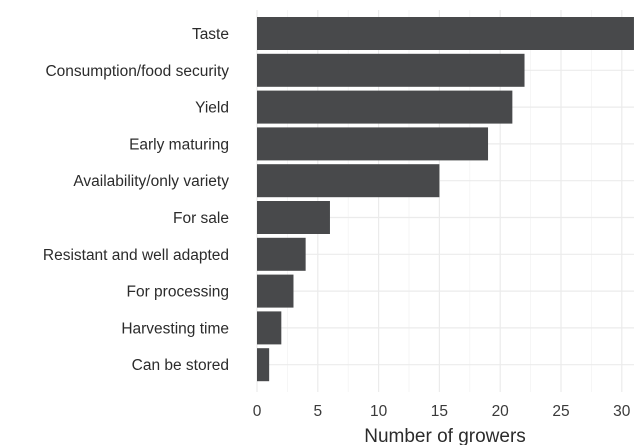 The height and width of the screenshot is (445, 634). I want to click on bar-harvesting-time, so click(269, 328).